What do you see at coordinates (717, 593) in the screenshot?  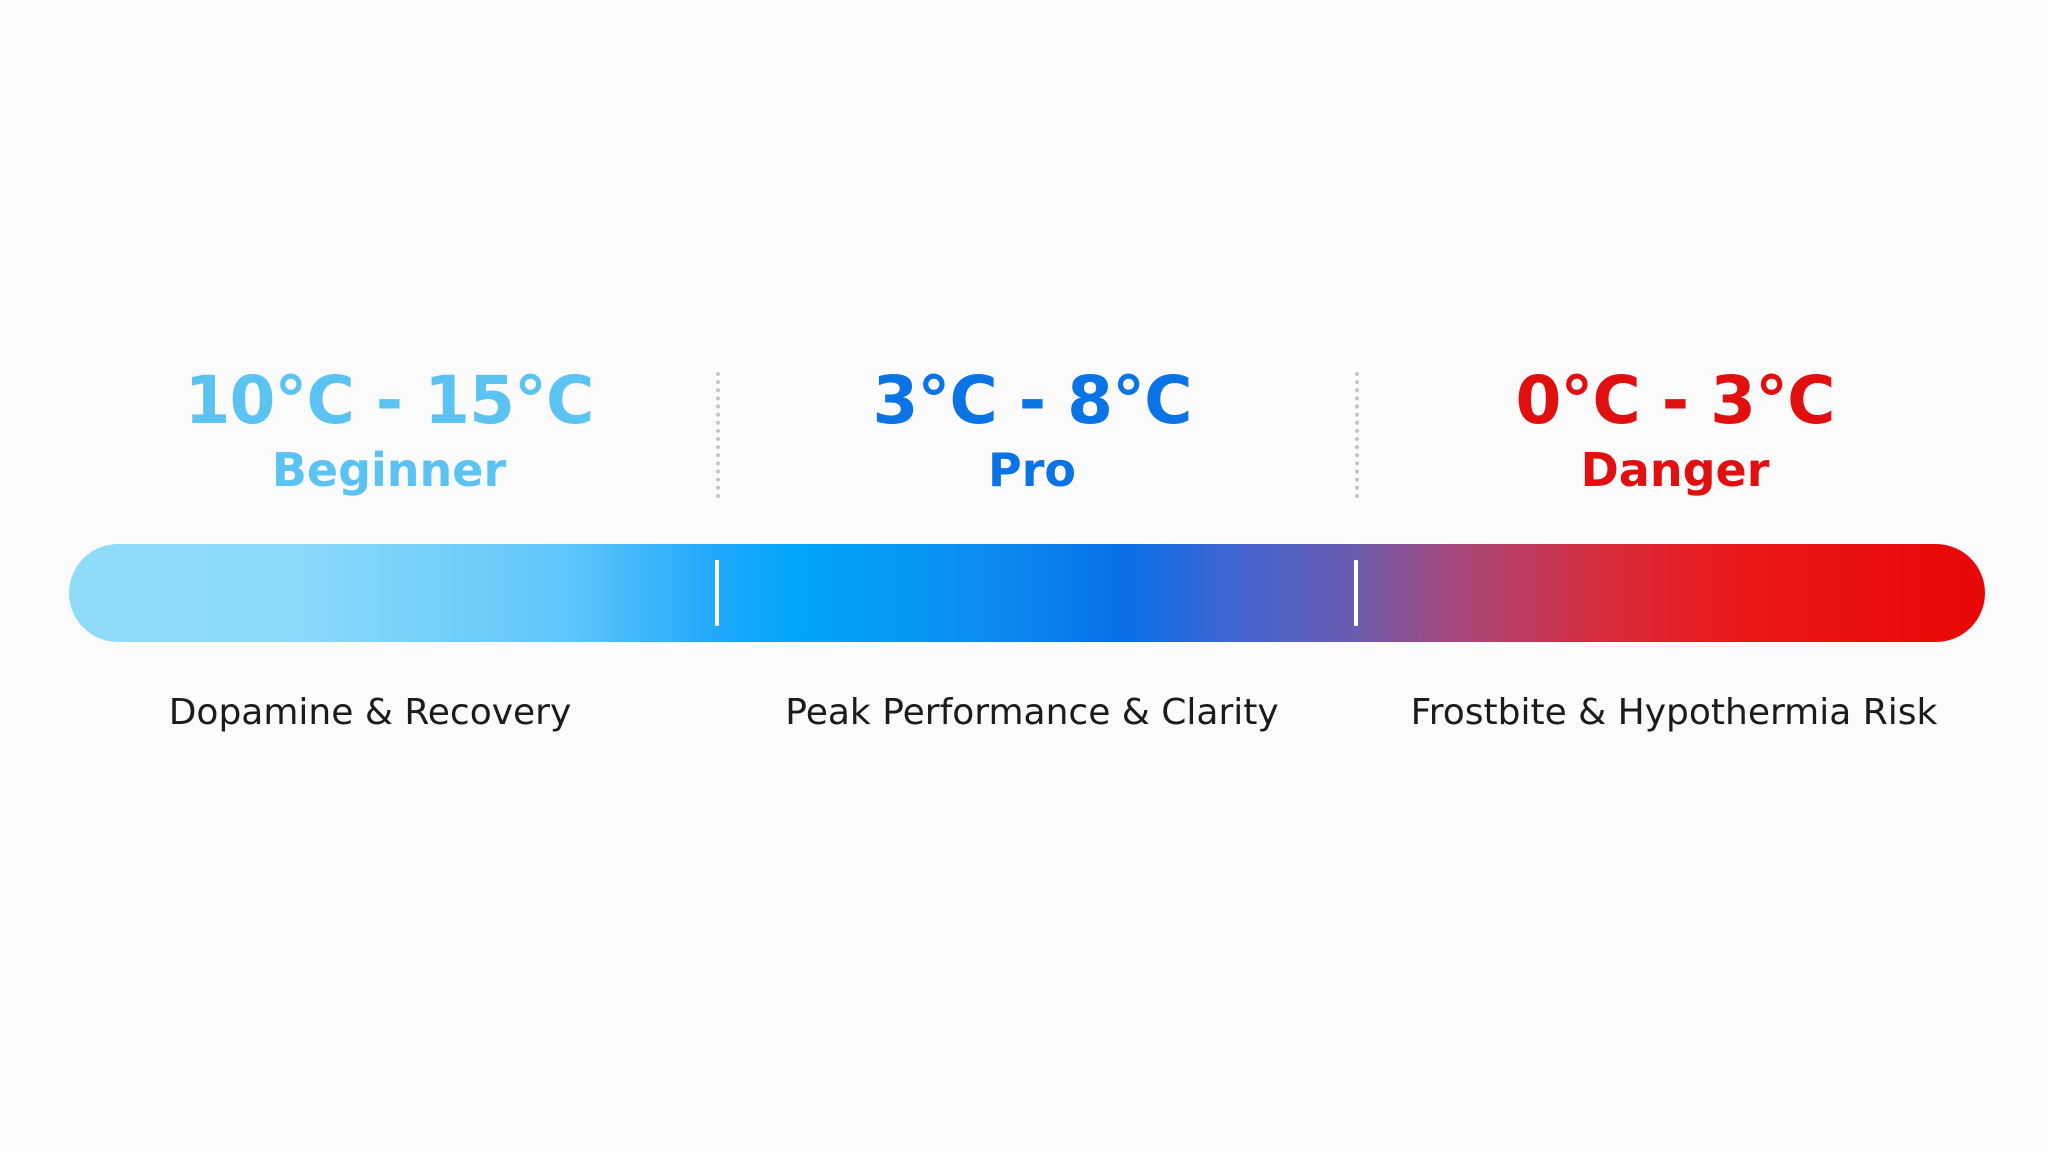 I see `bar-tick-beginner-pro` at bounding box center [717, 593].